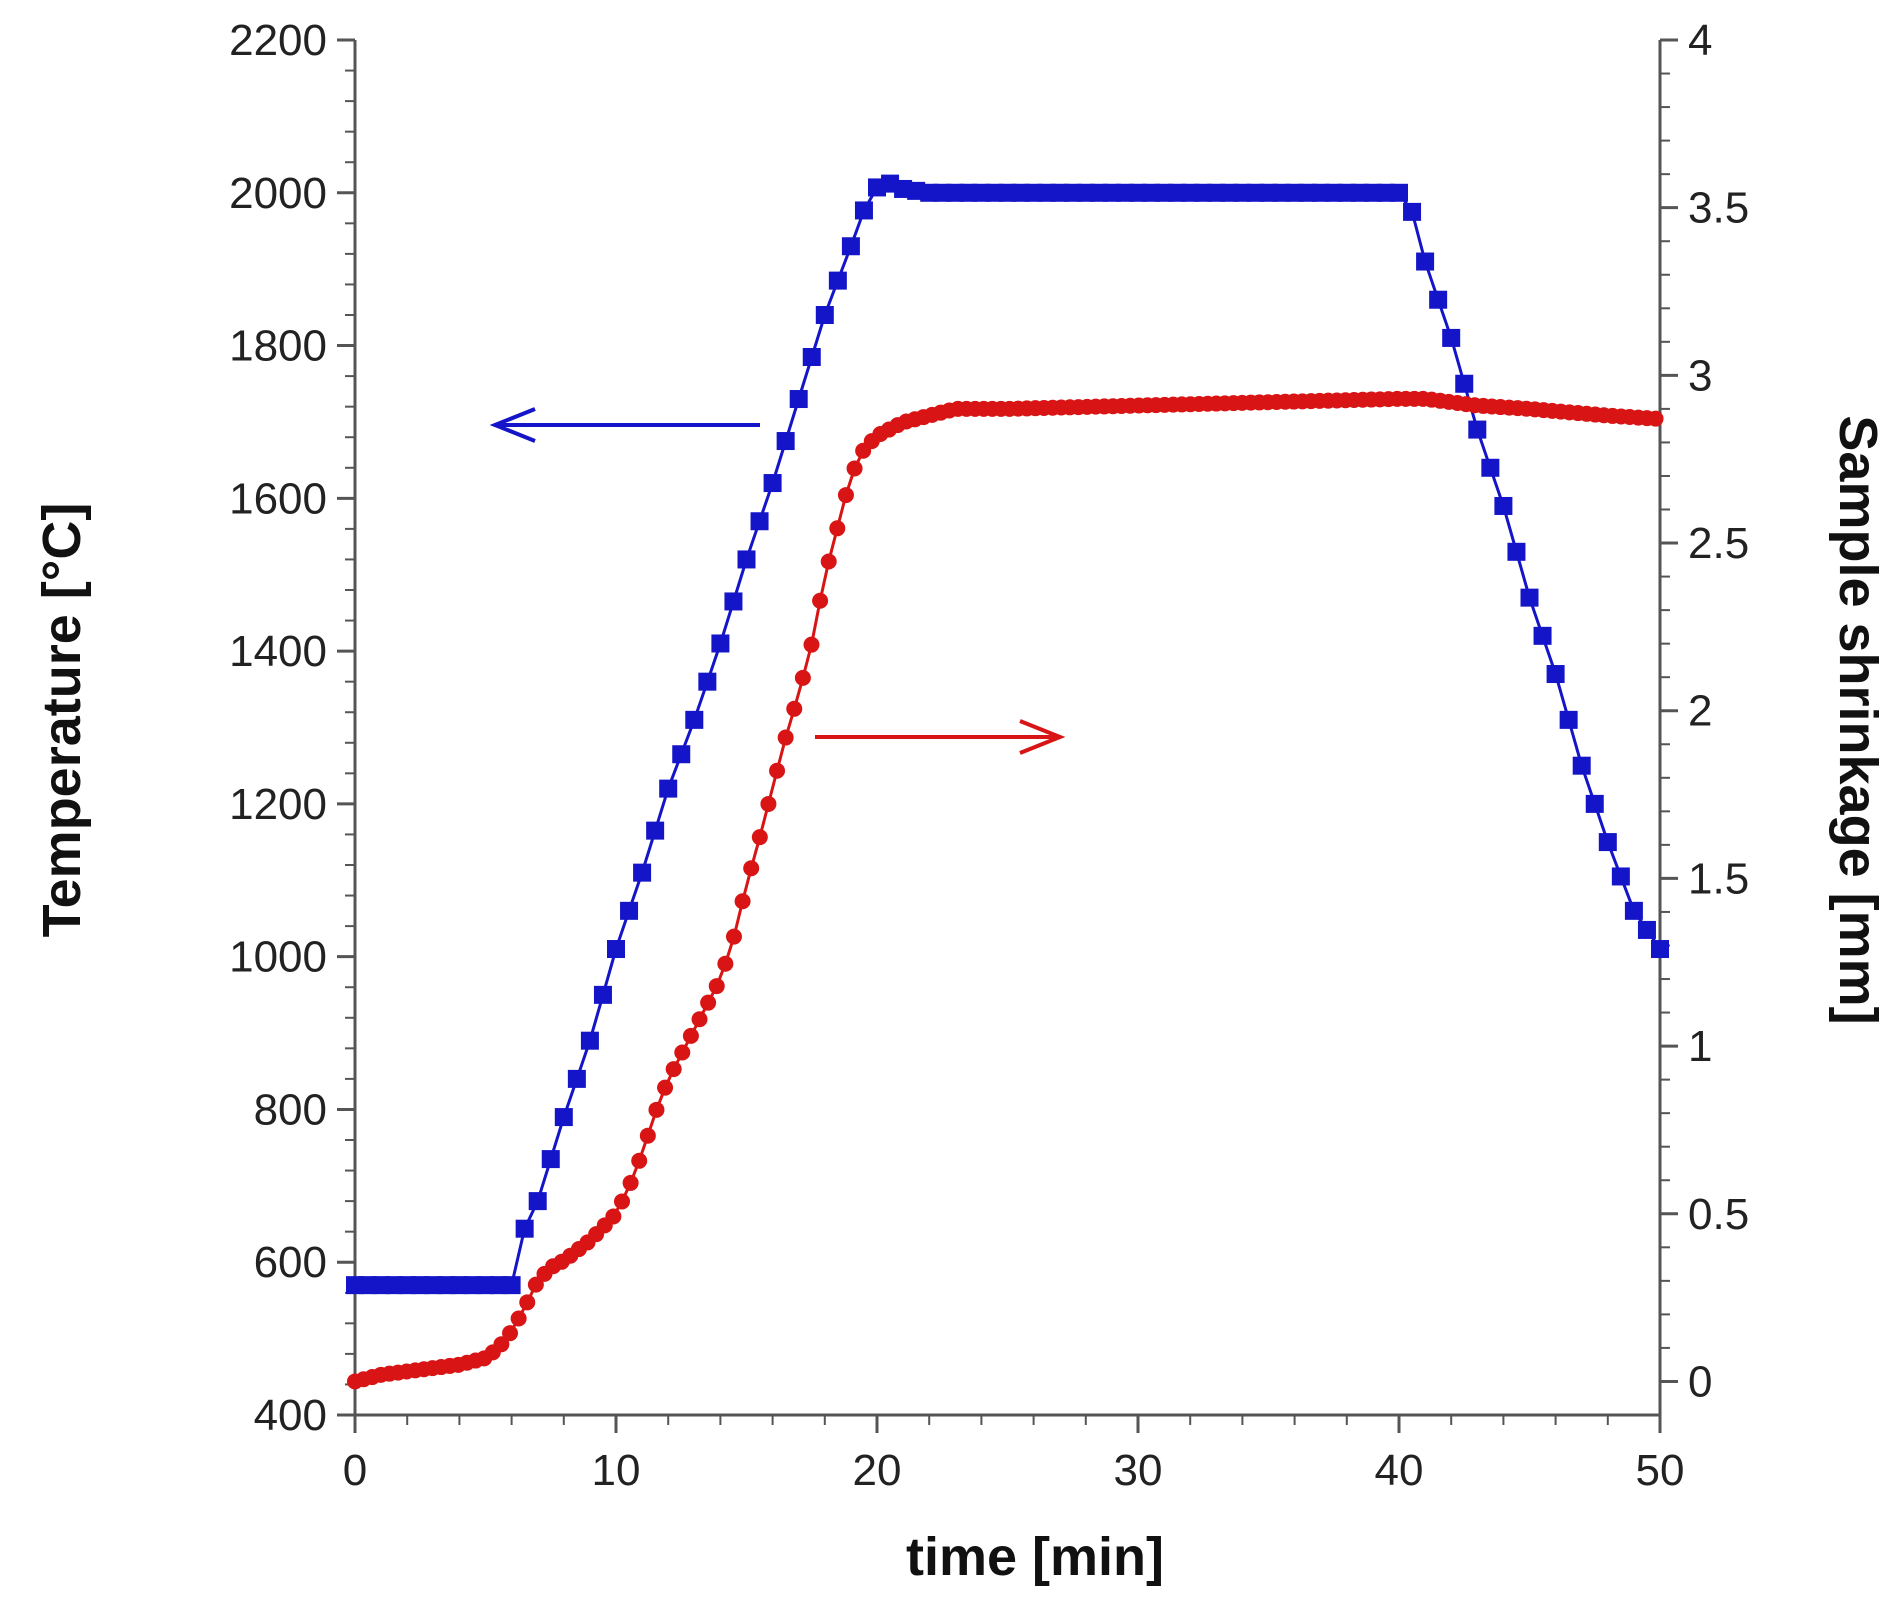  I want to click on y-tick-label: 1800, so click(278, 346).